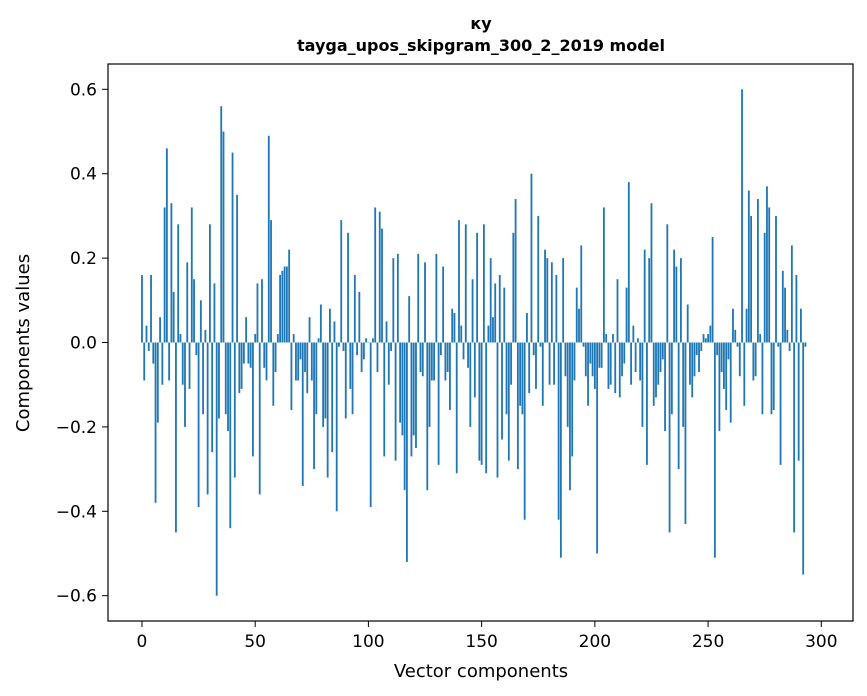 The height and width of the screenshot is (696, 867). Describe the element at coordinates (481, 642) in the screenshot. I see `x-tick-label: 150` at that location.